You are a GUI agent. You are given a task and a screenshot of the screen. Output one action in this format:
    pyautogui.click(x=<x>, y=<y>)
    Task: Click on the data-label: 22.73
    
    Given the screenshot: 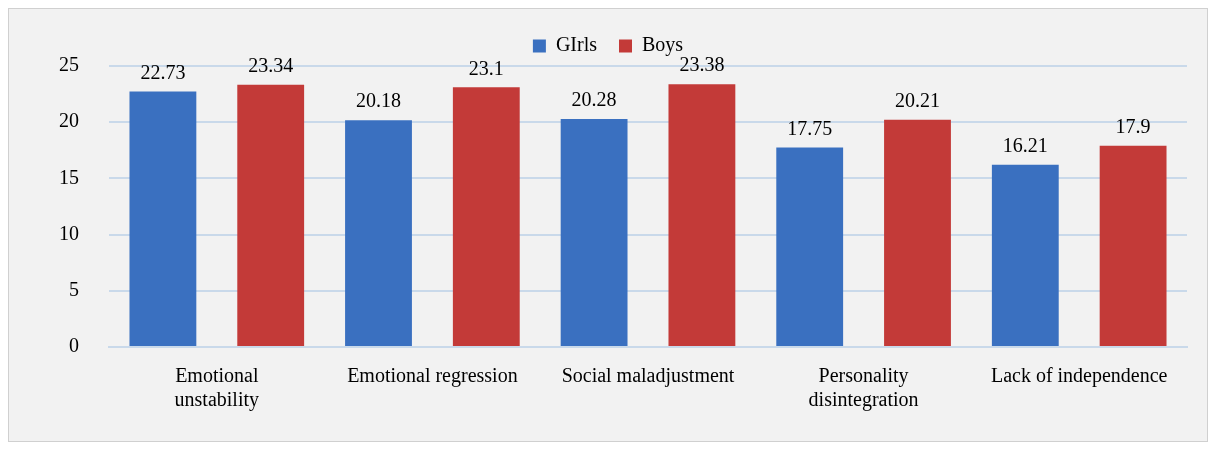 What is the action you would take?
    pyautogui.click(x=163, y=71)
    